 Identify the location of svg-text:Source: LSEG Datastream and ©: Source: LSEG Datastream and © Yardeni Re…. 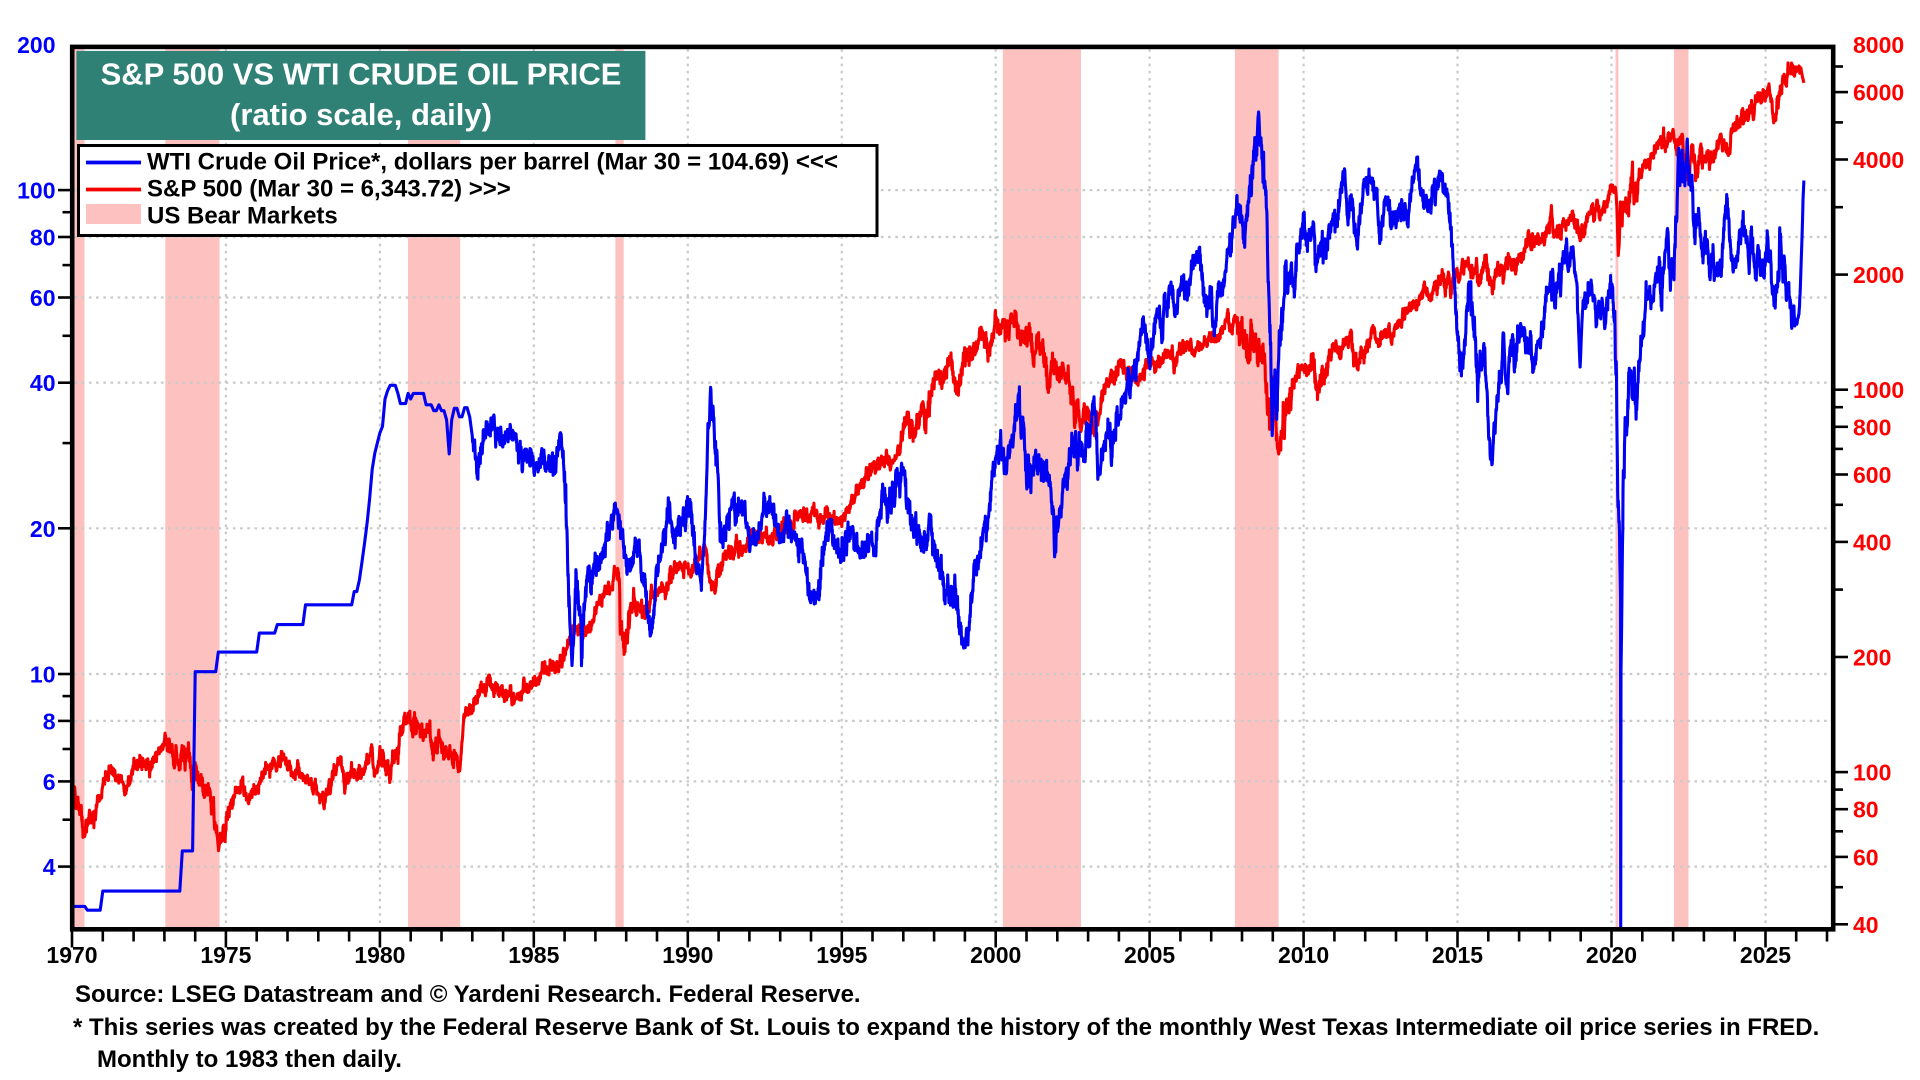
(468, 994).